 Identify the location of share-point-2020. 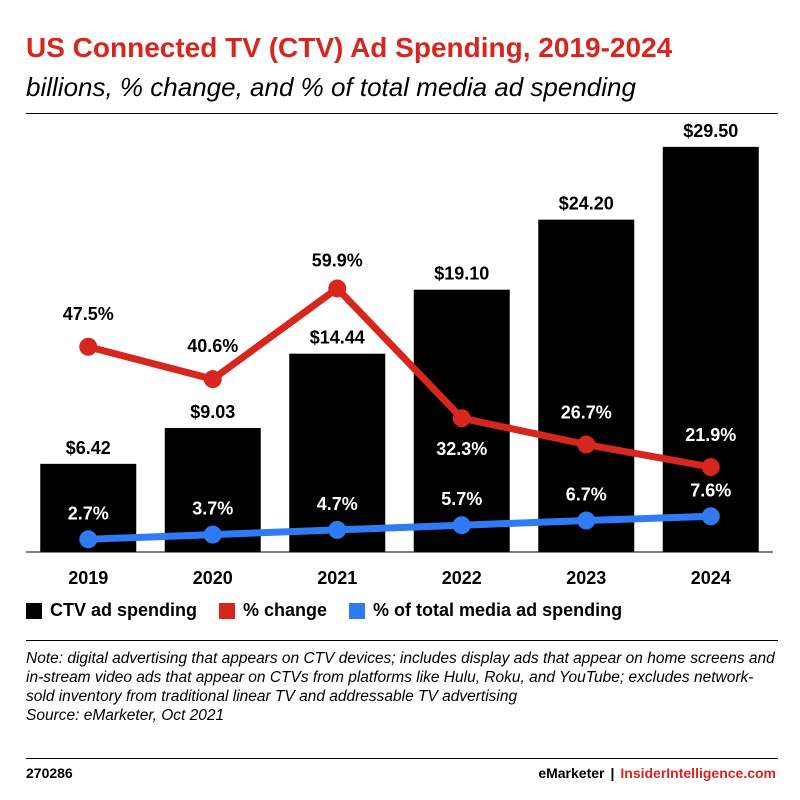
(212, 534).